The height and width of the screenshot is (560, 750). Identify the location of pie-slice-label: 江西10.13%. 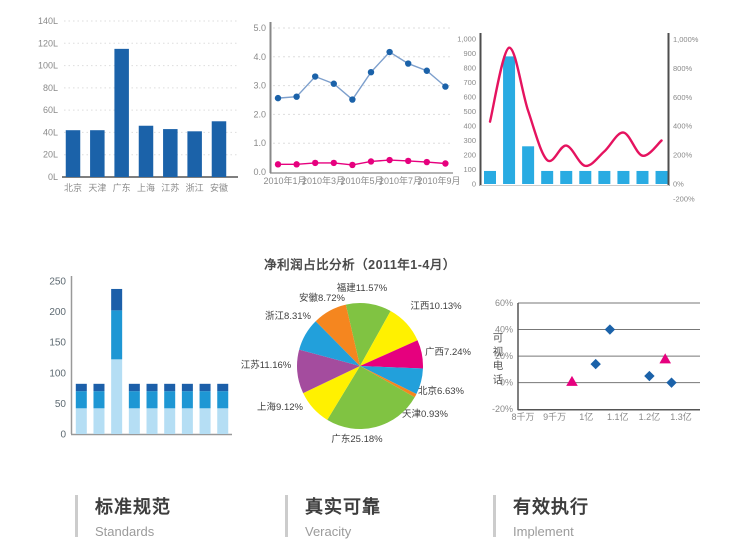
(436, 306).